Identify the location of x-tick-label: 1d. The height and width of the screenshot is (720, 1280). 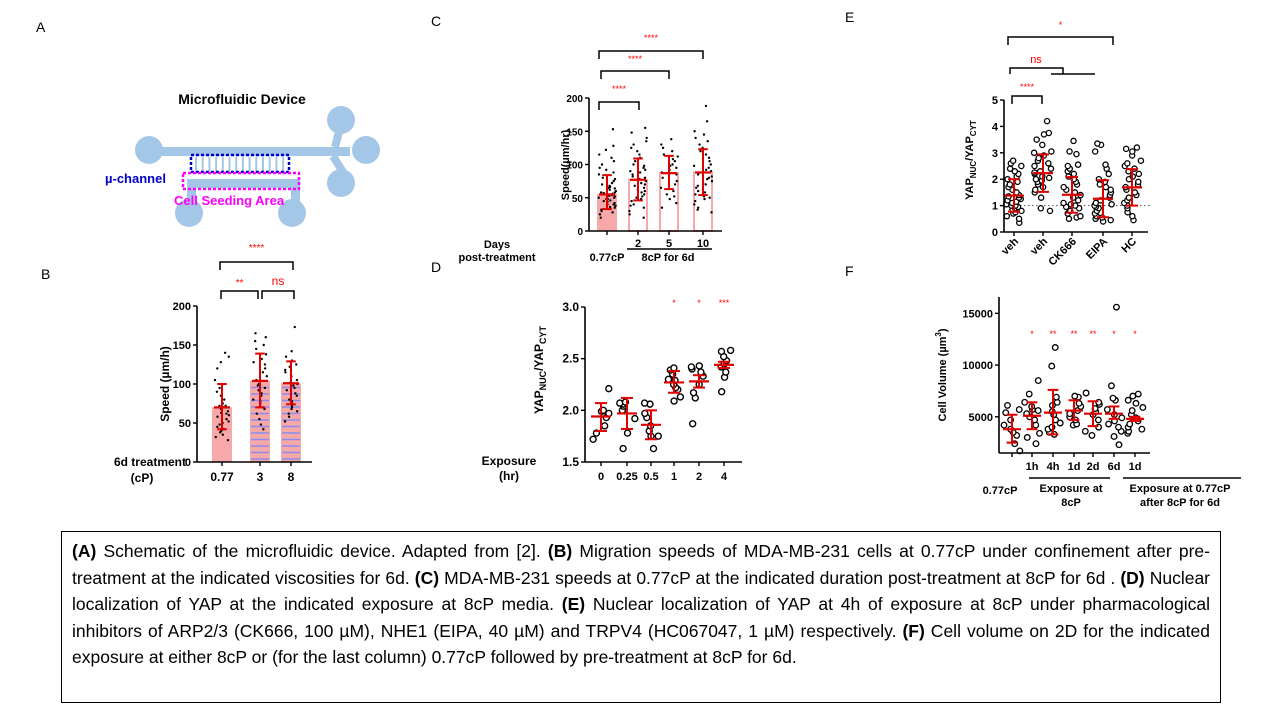
(1135, 467).